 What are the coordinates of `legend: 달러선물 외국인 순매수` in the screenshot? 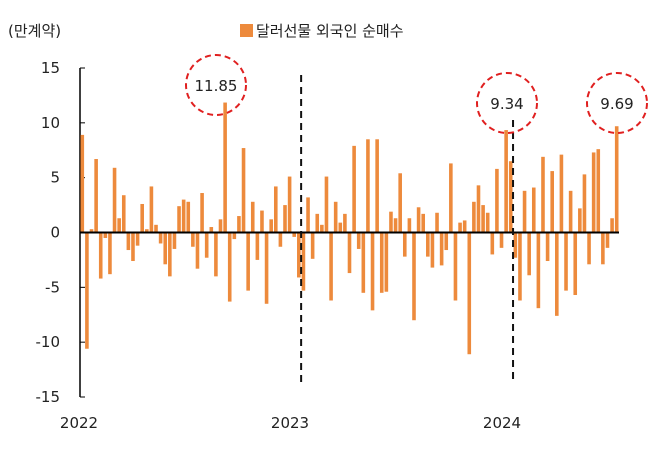 It's located at (322, 30).